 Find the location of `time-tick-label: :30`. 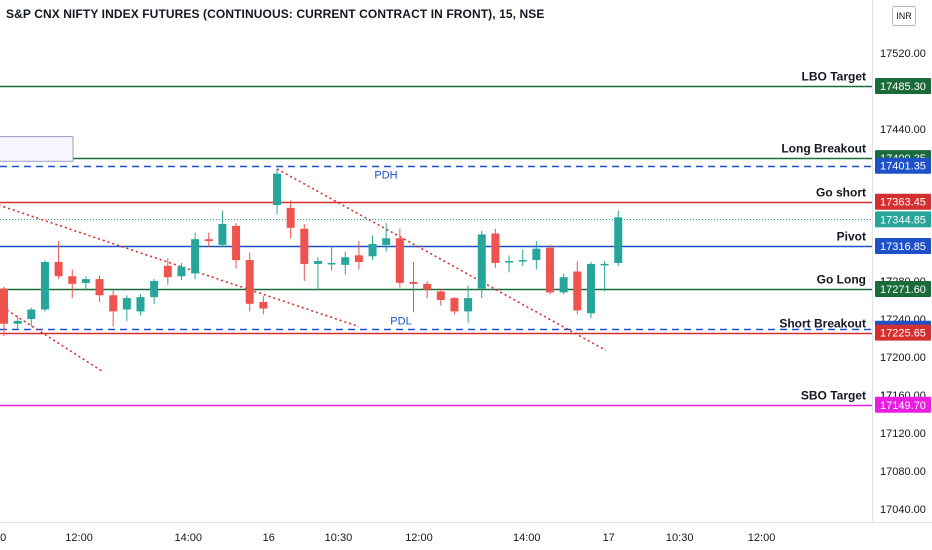

time-tick-label: :30 is located at coordinates (3, 538).